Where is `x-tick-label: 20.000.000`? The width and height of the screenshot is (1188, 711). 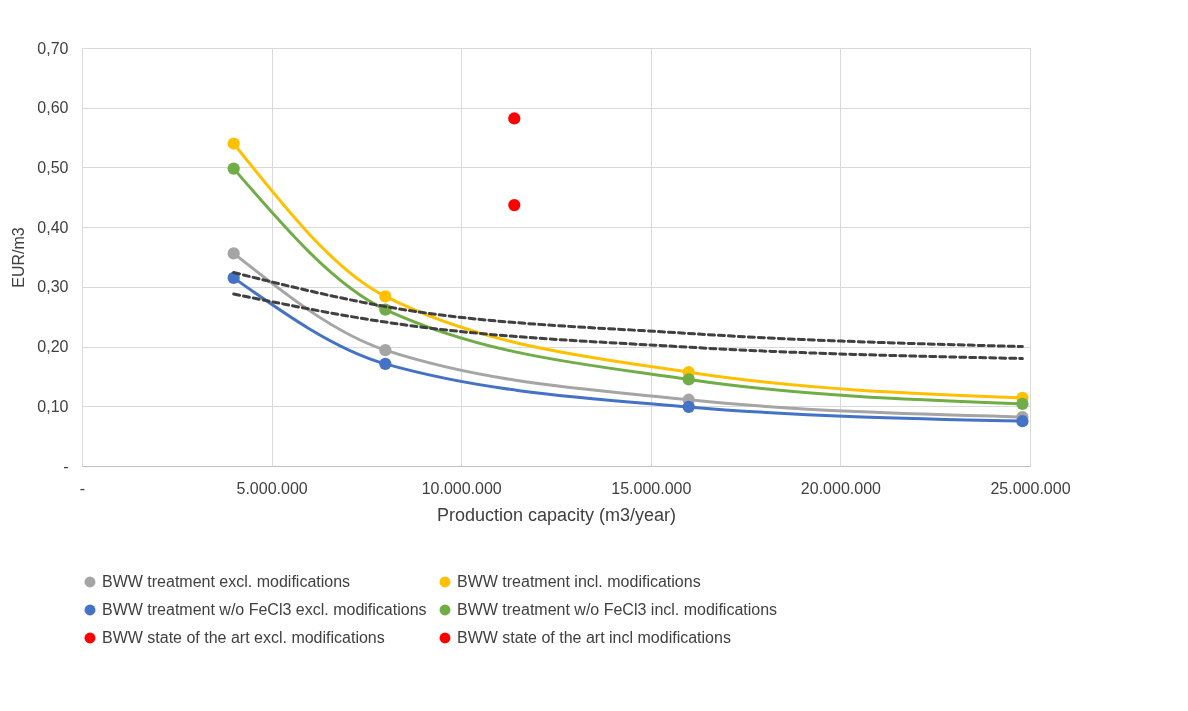
x-tick-label: 20.000.000 is located at coordinates (841, 488).